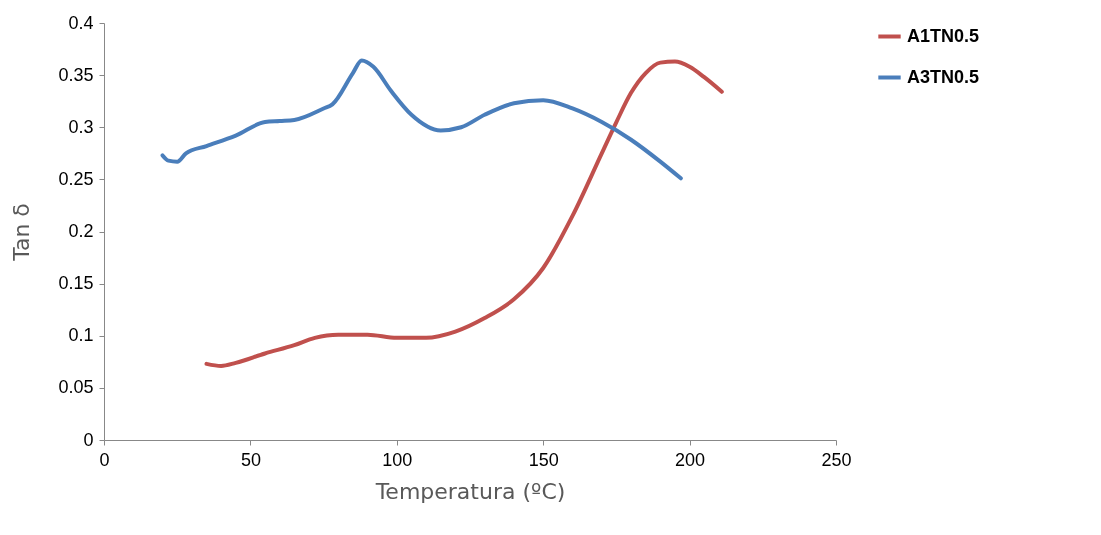 This screenshot has width=1101, height=535. Describe the element at coordinates (104, 459) in the screenshot. I see `x-tick-label: 0` at that location.